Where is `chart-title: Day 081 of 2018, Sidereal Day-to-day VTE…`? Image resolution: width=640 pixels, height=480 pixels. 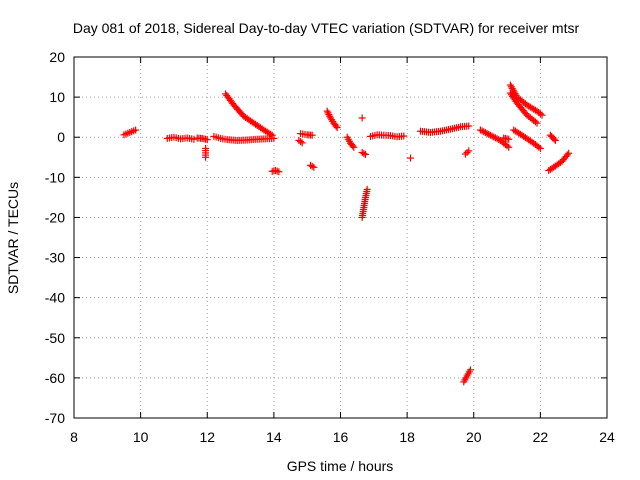
chart-title: Day 081 of 2018, Sidereal Day-to-day VTE… is located at coordinates (326, 28).